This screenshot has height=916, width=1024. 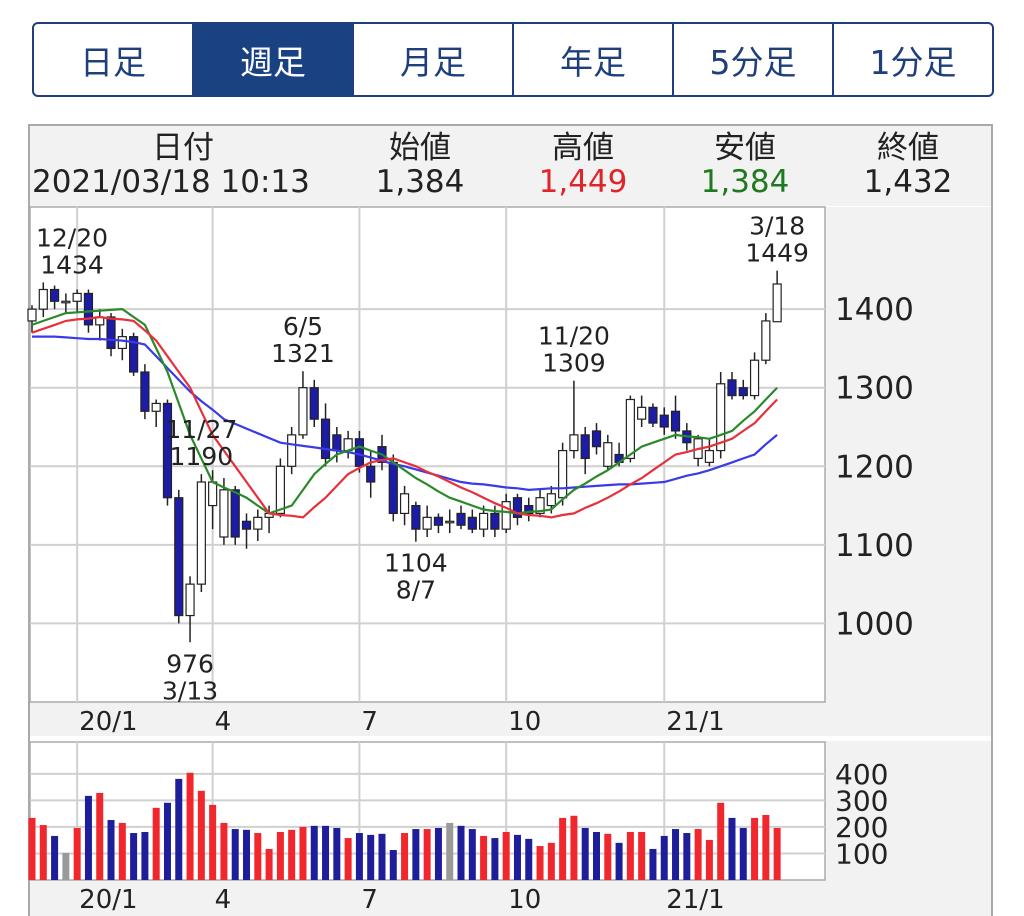 What do you see at coordinates (574, 336) in the screenshot?
I see `annotation: 11/20` at bounding box center [574, 336].